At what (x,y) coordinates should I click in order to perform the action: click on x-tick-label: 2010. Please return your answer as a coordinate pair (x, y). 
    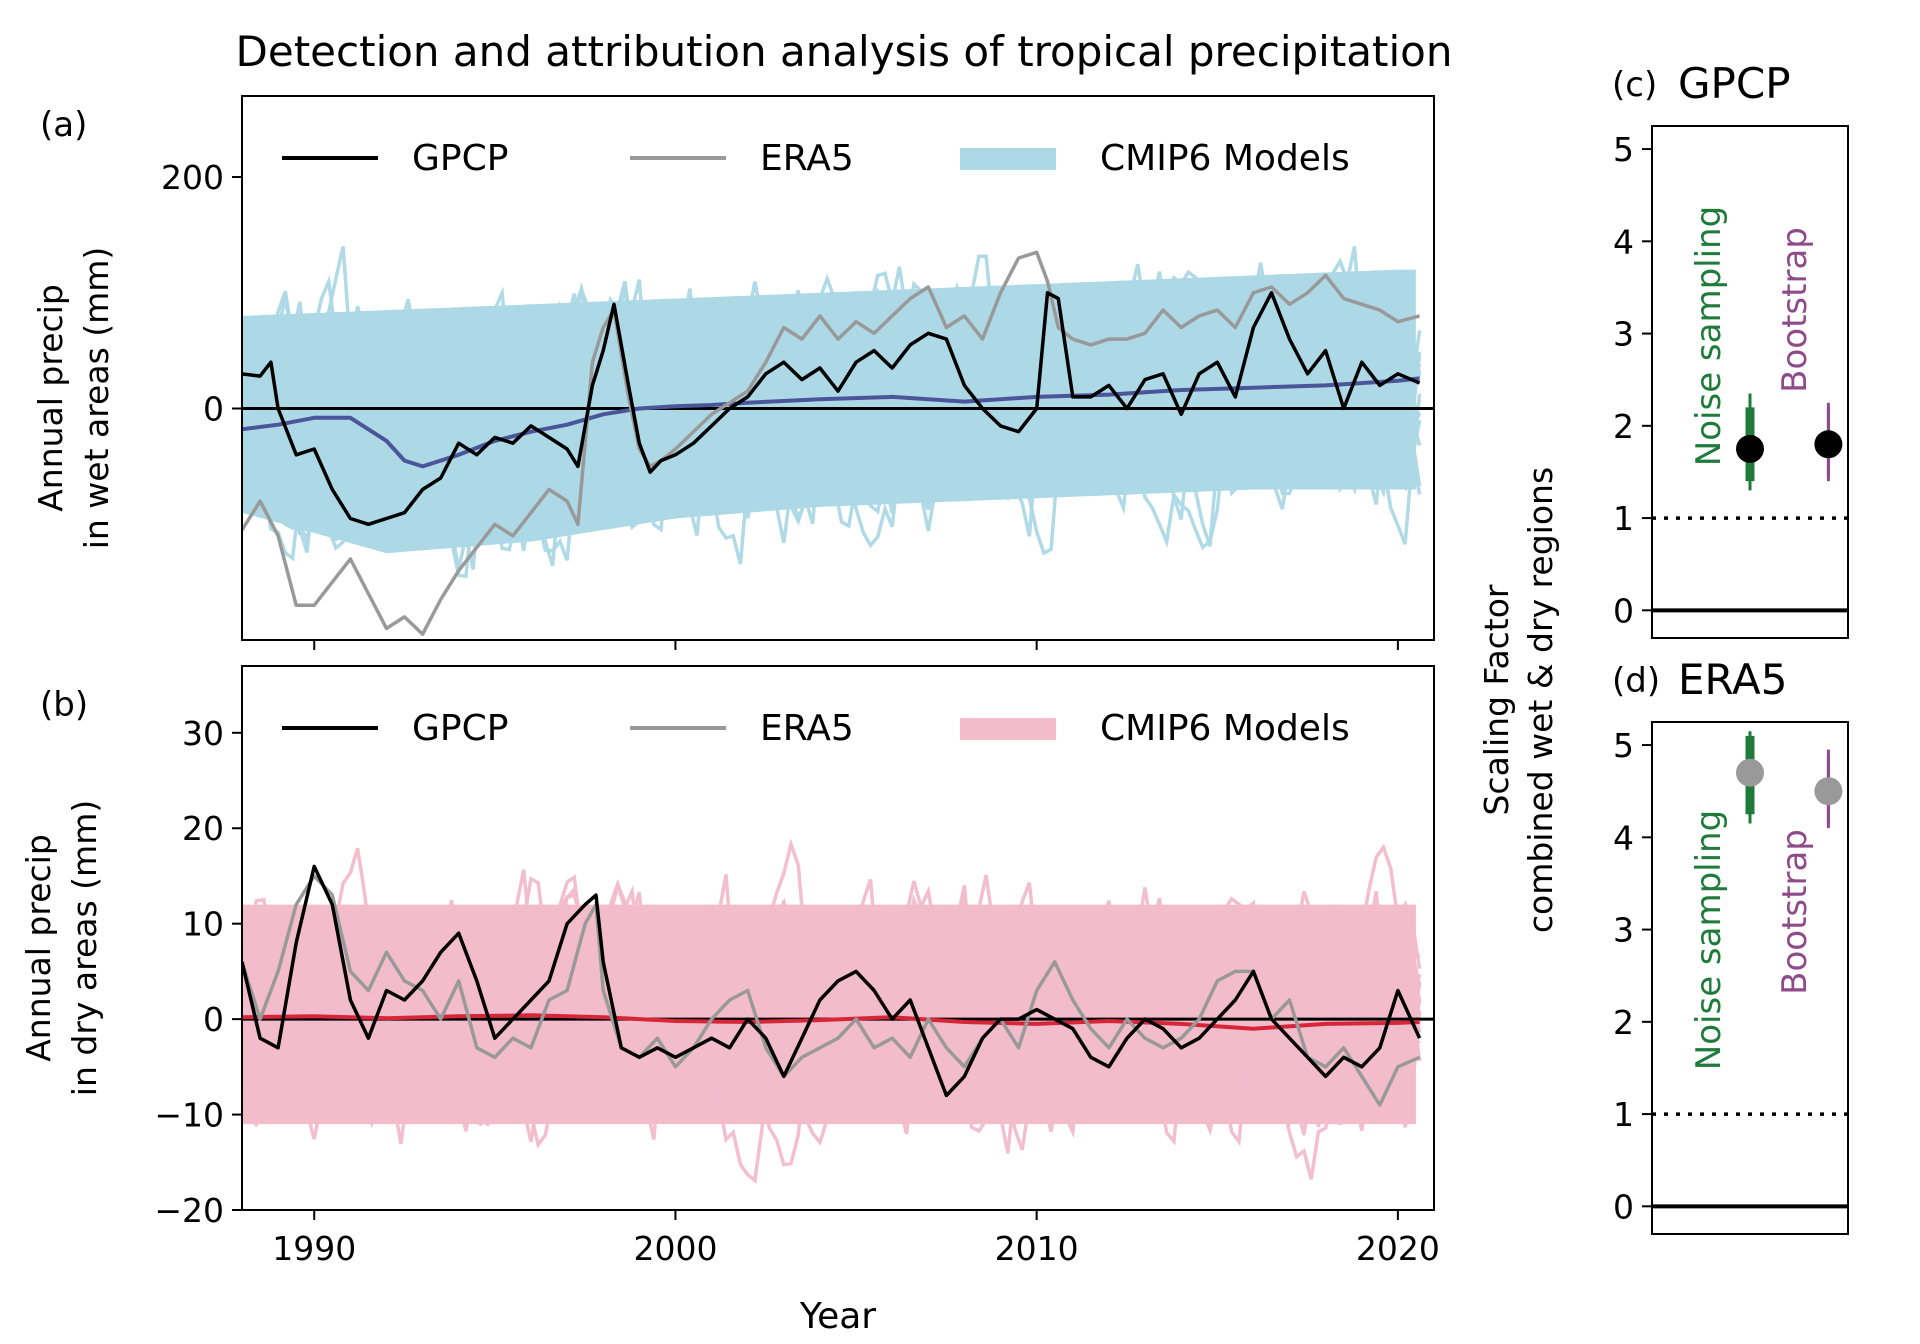
    Looking at the image, I should click on (1037, 1248).